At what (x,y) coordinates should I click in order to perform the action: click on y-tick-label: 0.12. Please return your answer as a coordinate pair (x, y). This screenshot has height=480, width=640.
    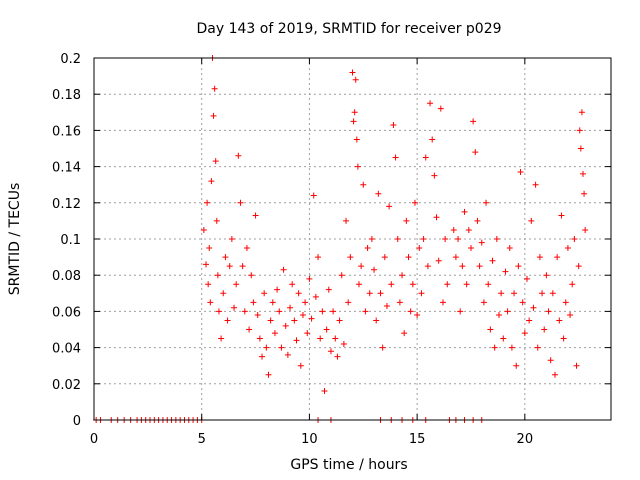
    Looking at the image, I should click on (66, 204).